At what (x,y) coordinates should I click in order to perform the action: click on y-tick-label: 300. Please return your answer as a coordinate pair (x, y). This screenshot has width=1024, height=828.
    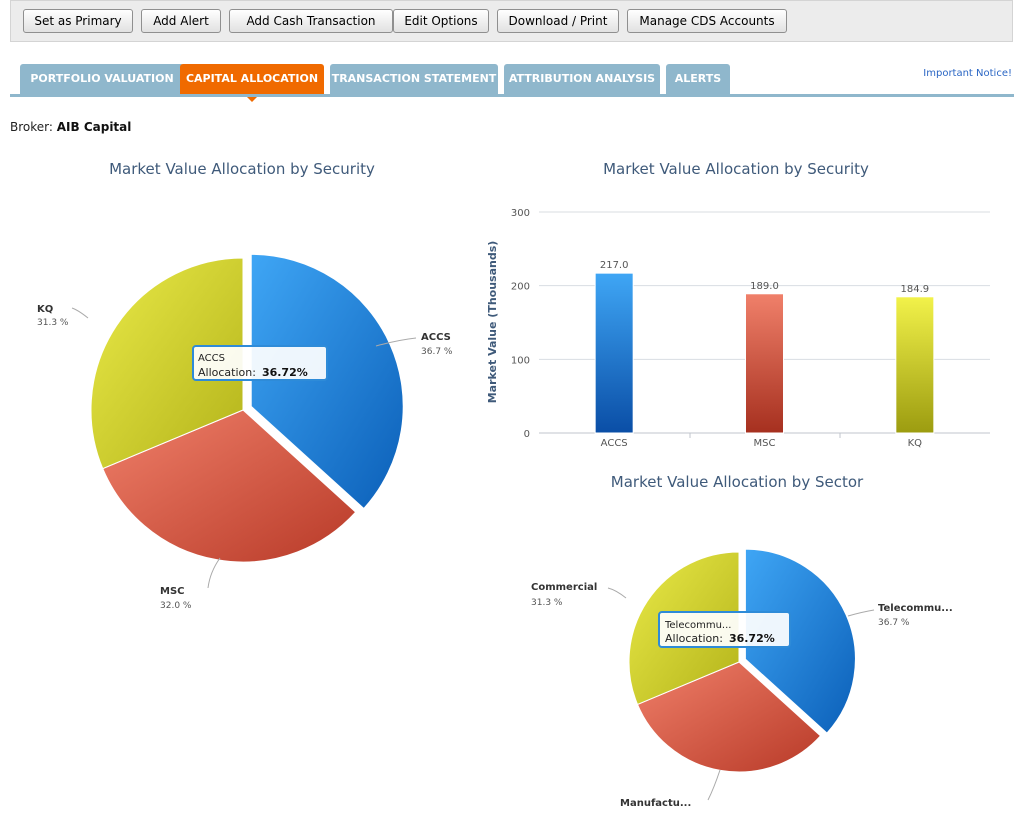
    Looking at the image, I should click on (520, 213).